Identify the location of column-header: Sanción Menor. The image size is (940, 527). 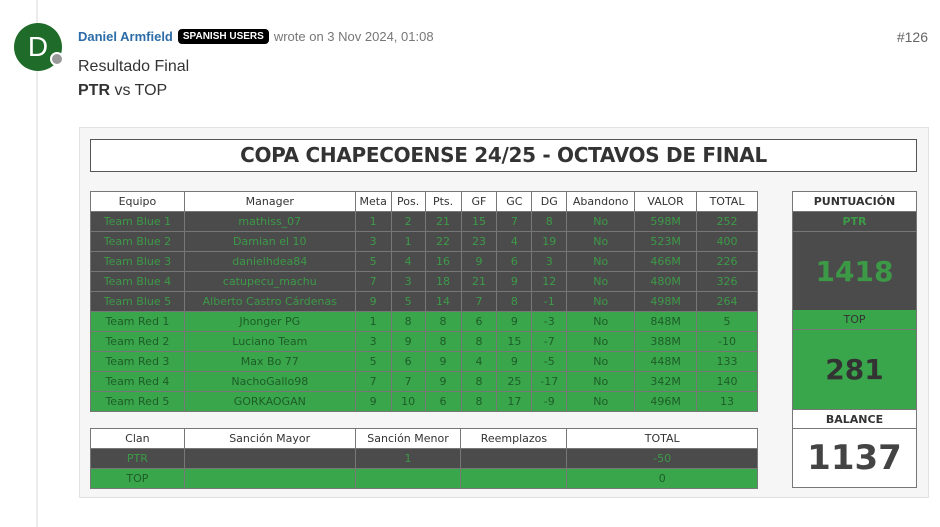
(408, 438).